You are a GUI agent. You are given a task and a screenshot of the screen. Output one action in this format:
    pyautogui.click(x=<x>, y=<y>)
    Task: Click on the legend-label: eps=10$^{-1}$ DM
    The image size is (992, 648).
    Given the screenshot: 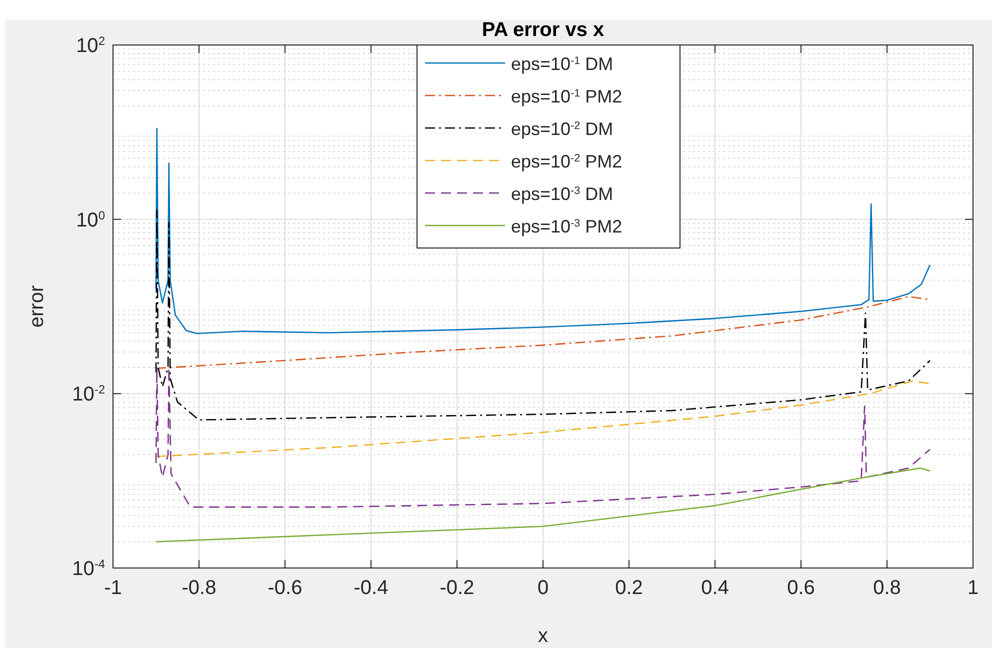 What is the action you would take?
    pyautogui.click(x=562, y=64)
    